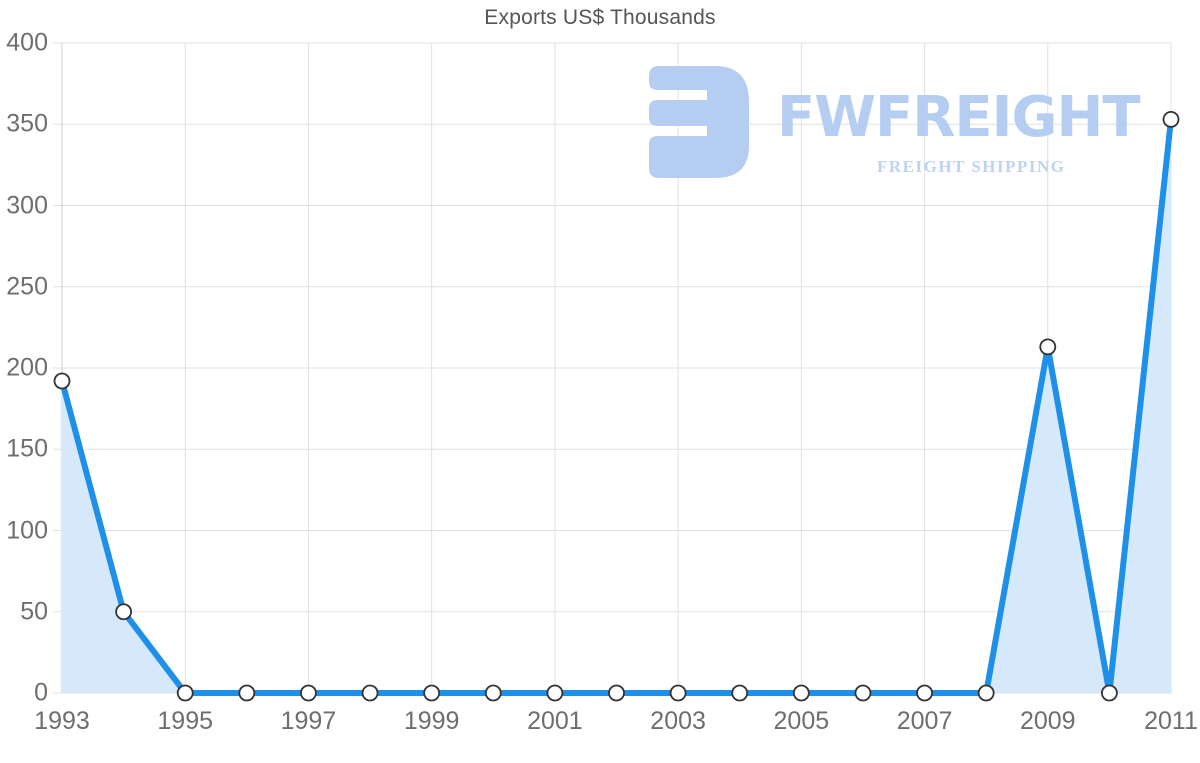 This screenshot has width=1200, height=763. What do you see at coordinates (27, 367) in the screenshot?
I see `y-axis-tick-label: 200` at bounding box center [27, 367].